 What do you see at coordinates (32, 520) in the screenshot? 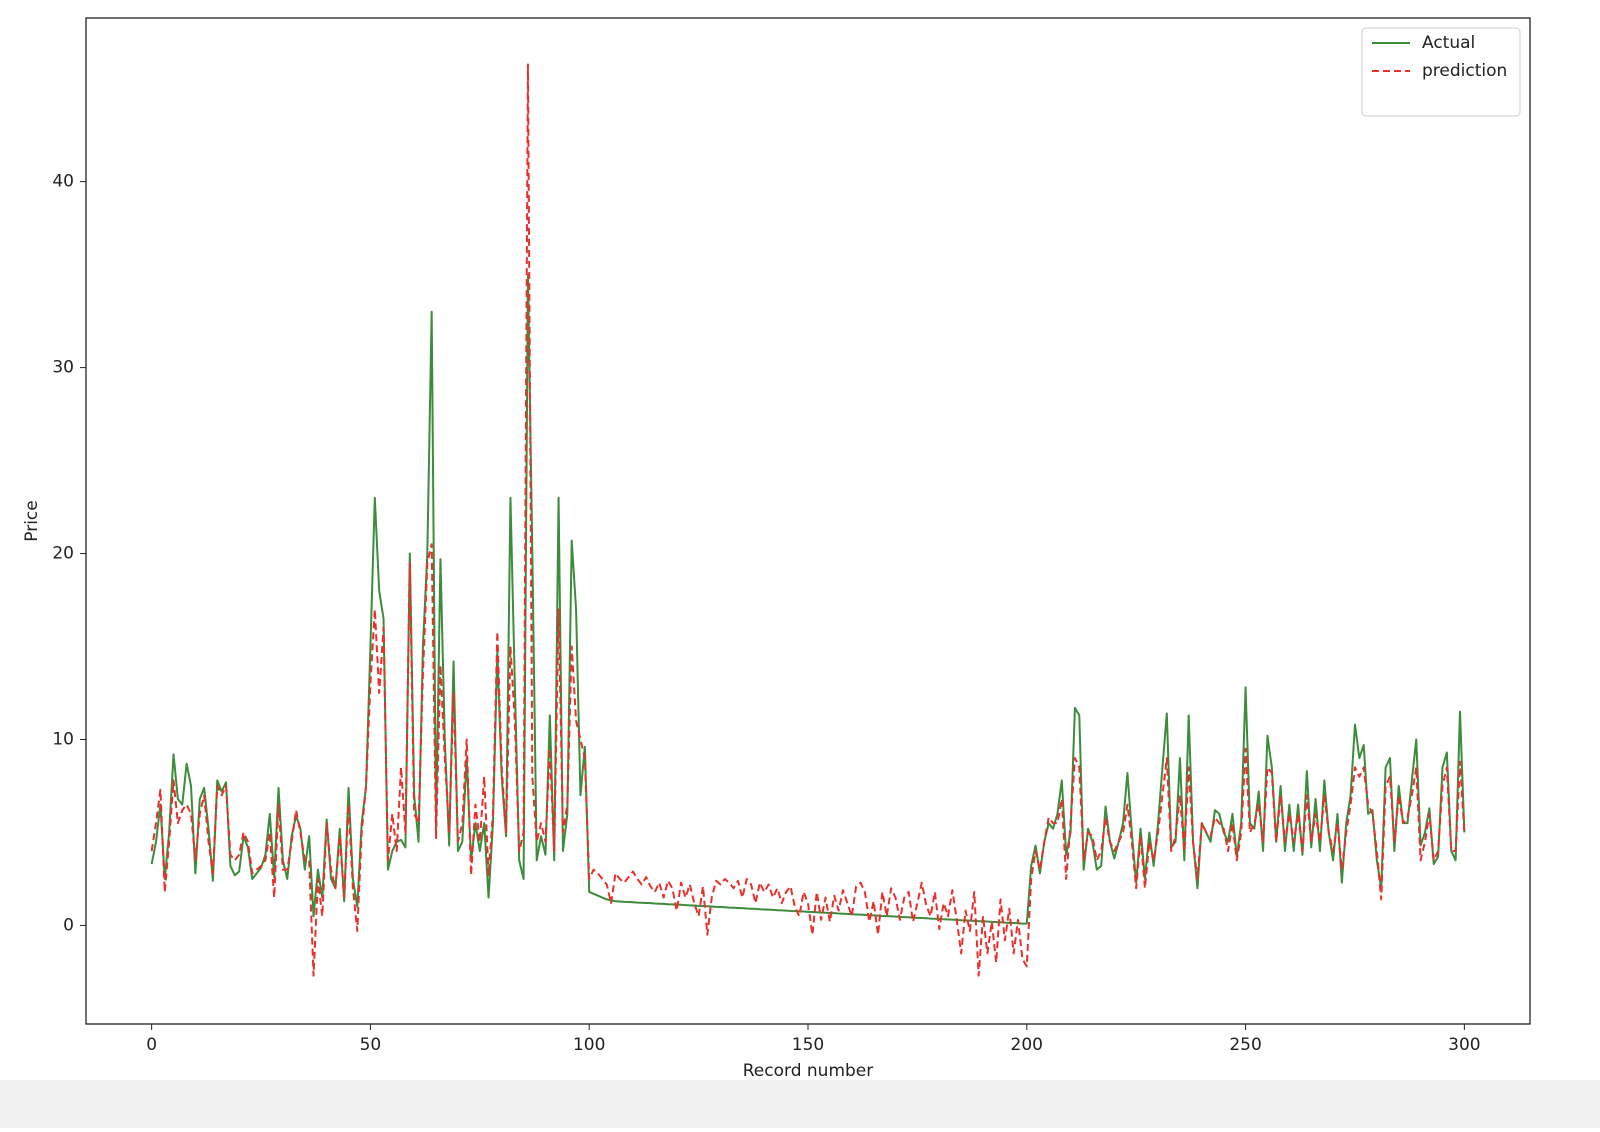
I see `y-axis-label: Price` at bounding box center [32, 520].